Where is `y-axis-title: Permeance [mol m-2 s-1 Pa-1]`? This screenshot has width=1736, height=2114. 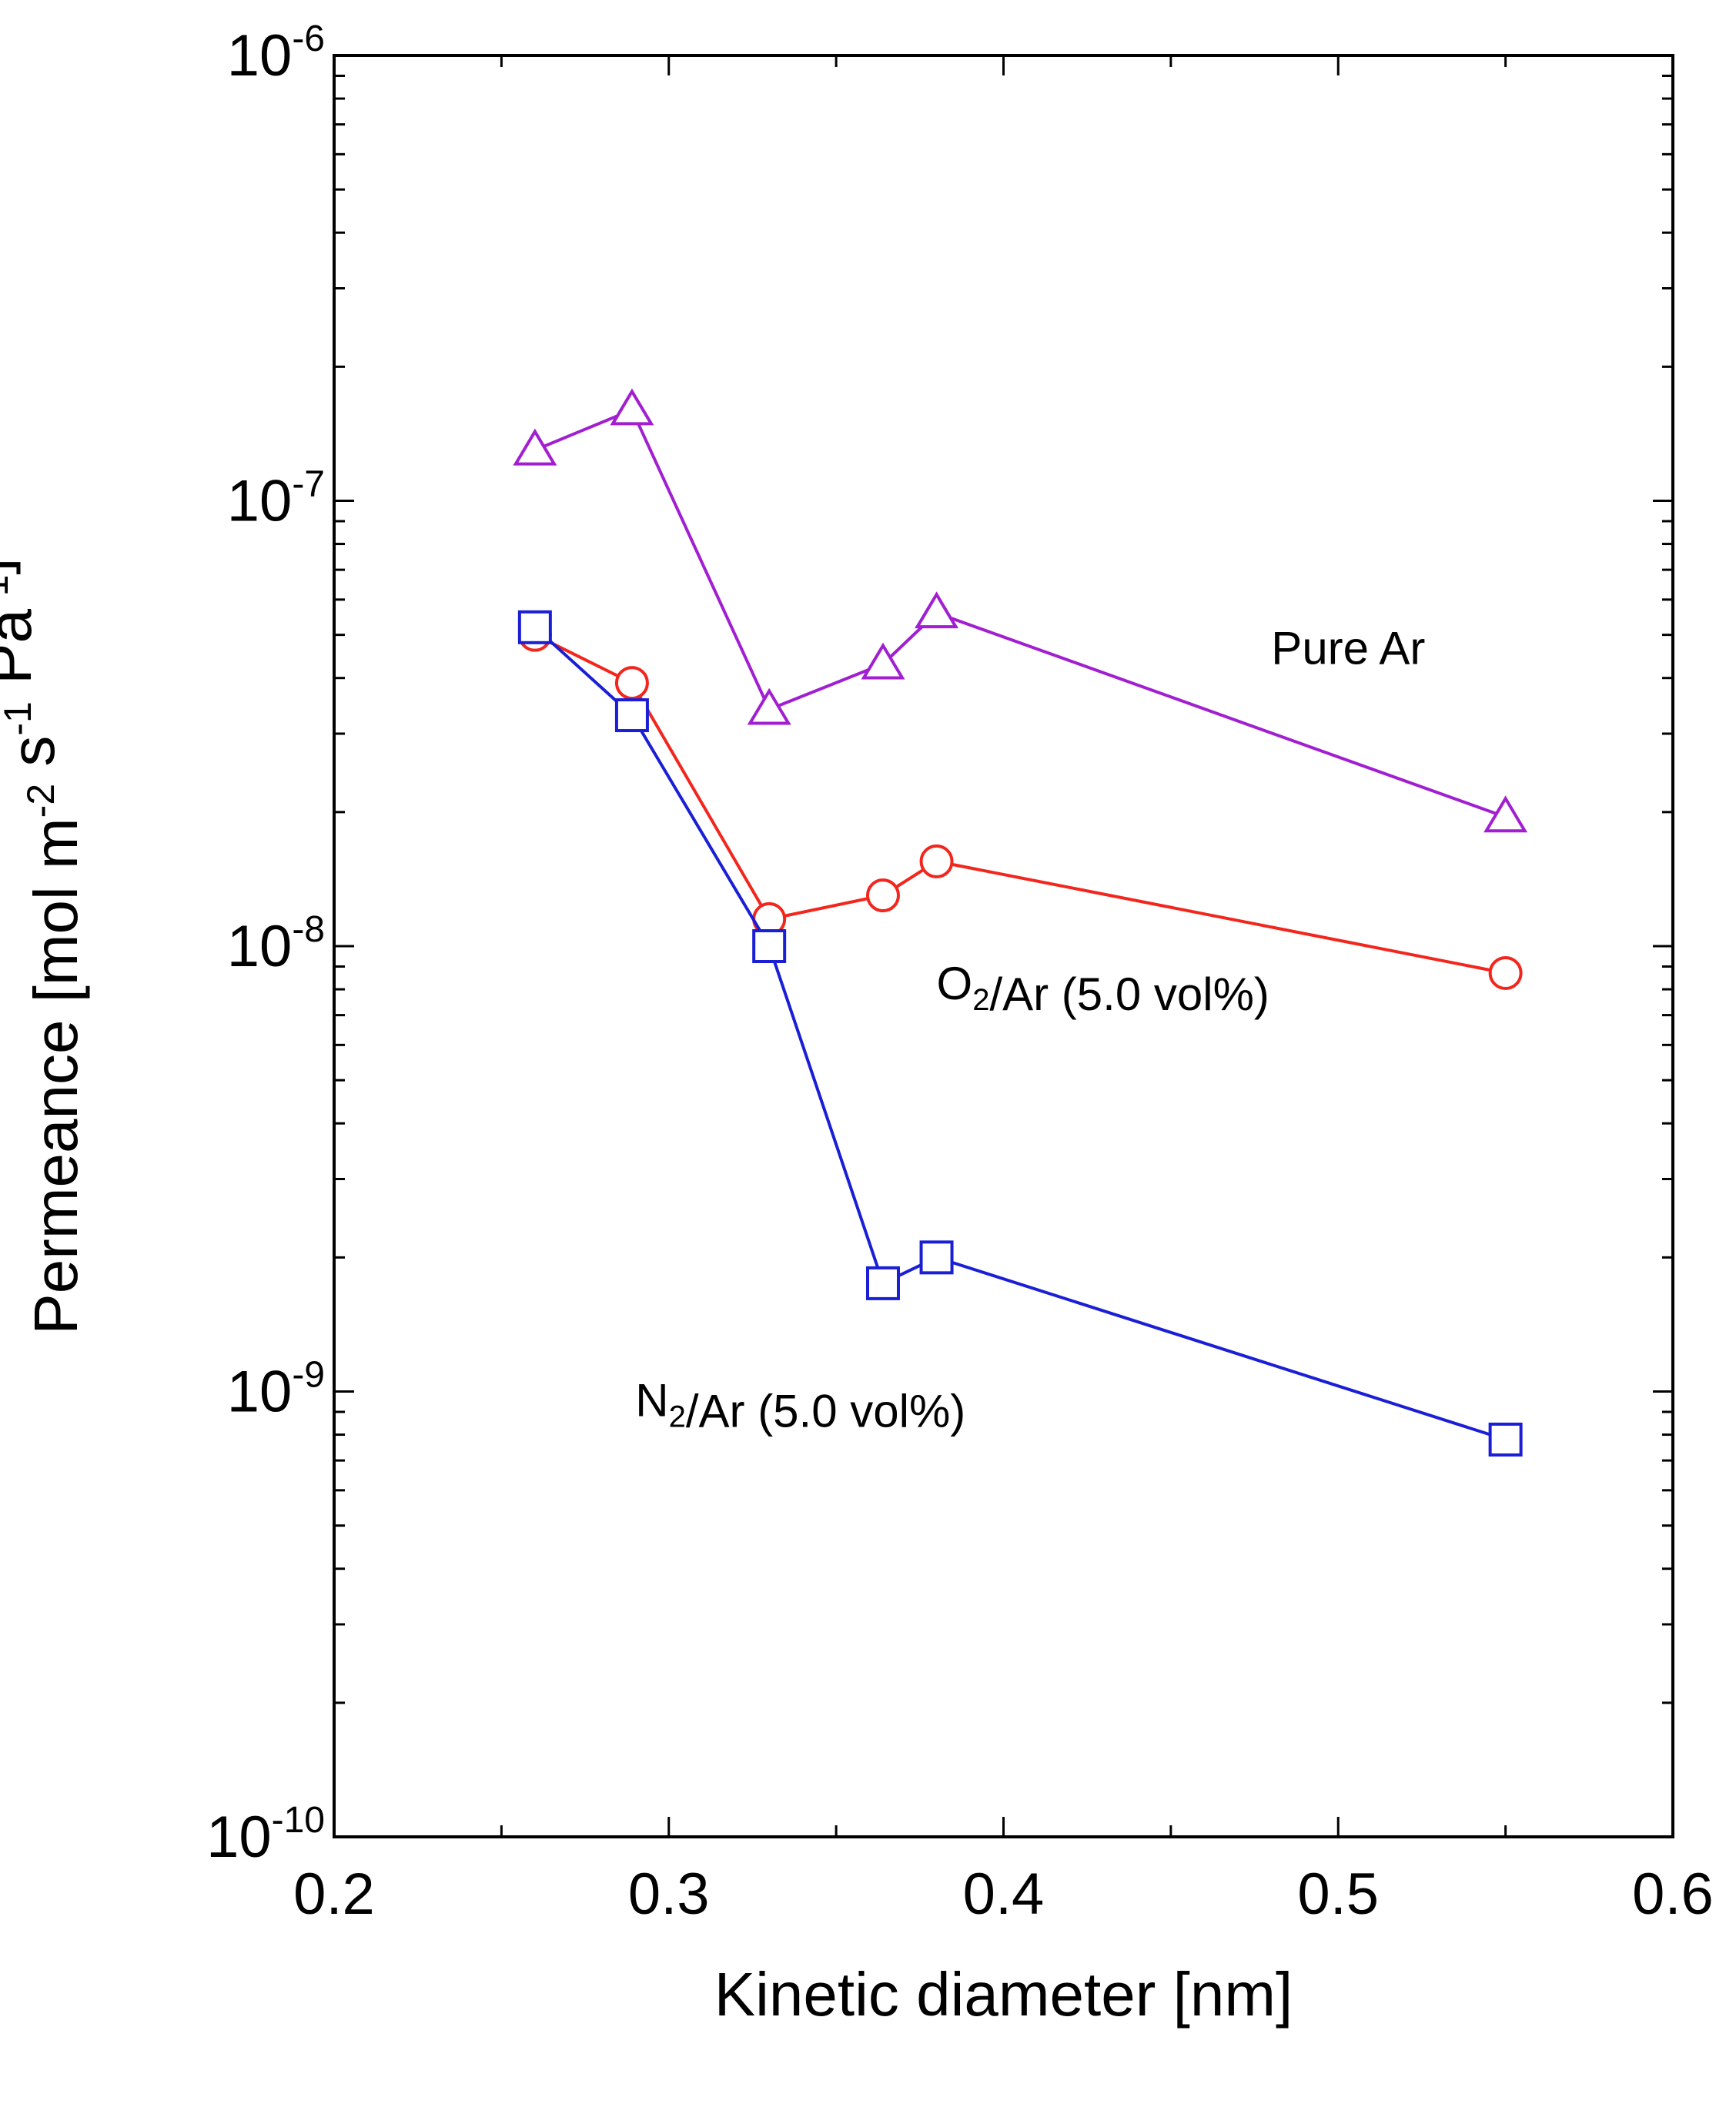 y-axis-title: Permeance [mol m-2 s-1 Pa-1] is located at coordinates (45, 945).